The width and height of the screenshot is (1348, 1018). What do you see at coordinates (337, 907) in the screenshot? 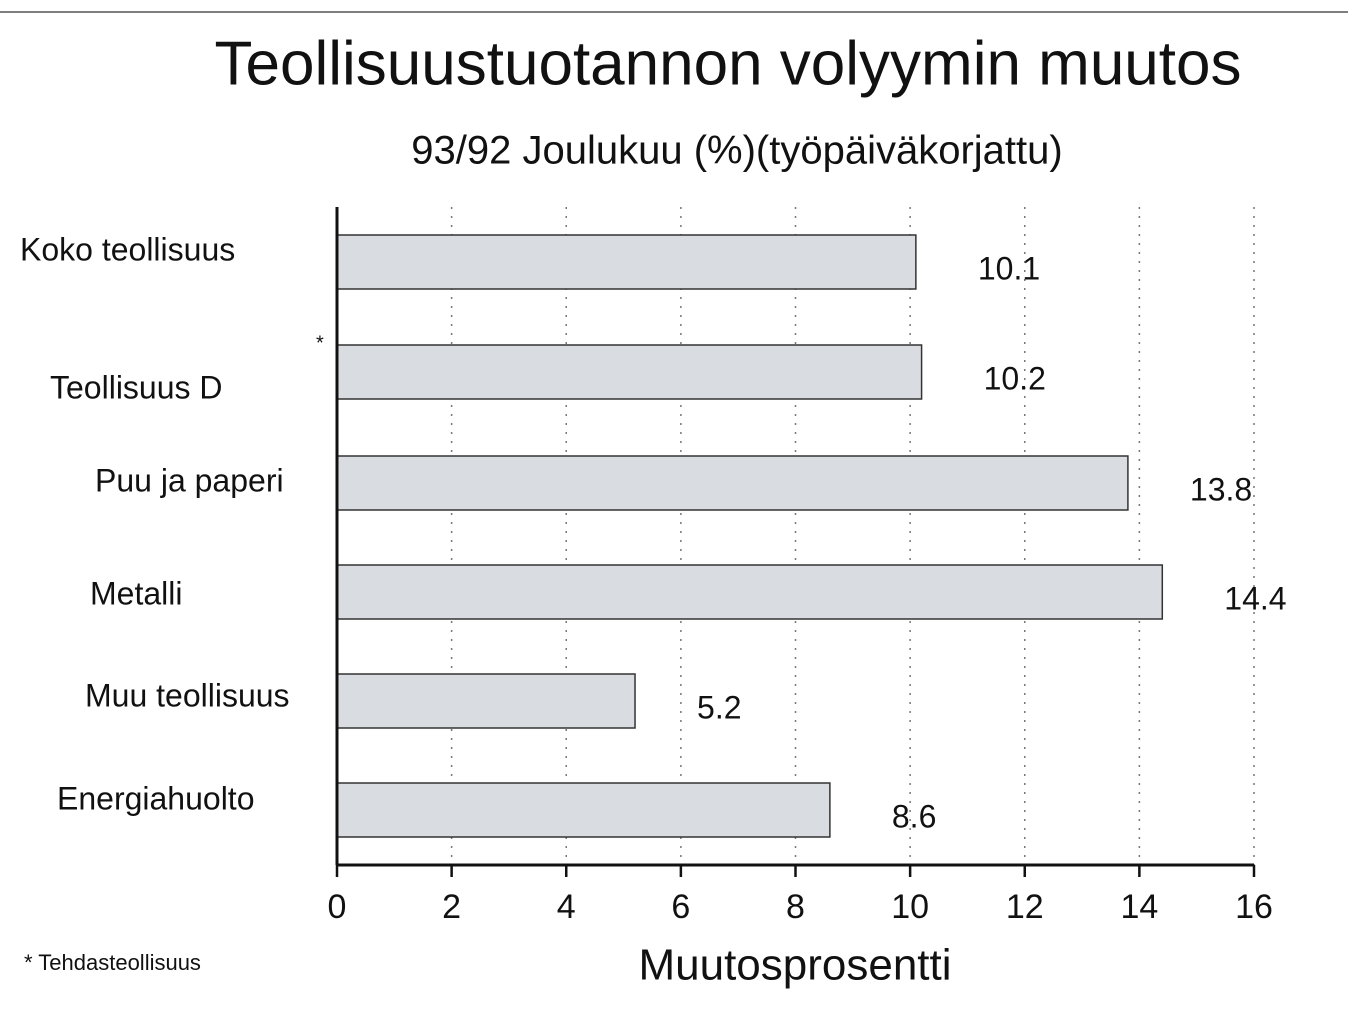
I see `x-tick-label: 0` at bounding box center [337, 907].